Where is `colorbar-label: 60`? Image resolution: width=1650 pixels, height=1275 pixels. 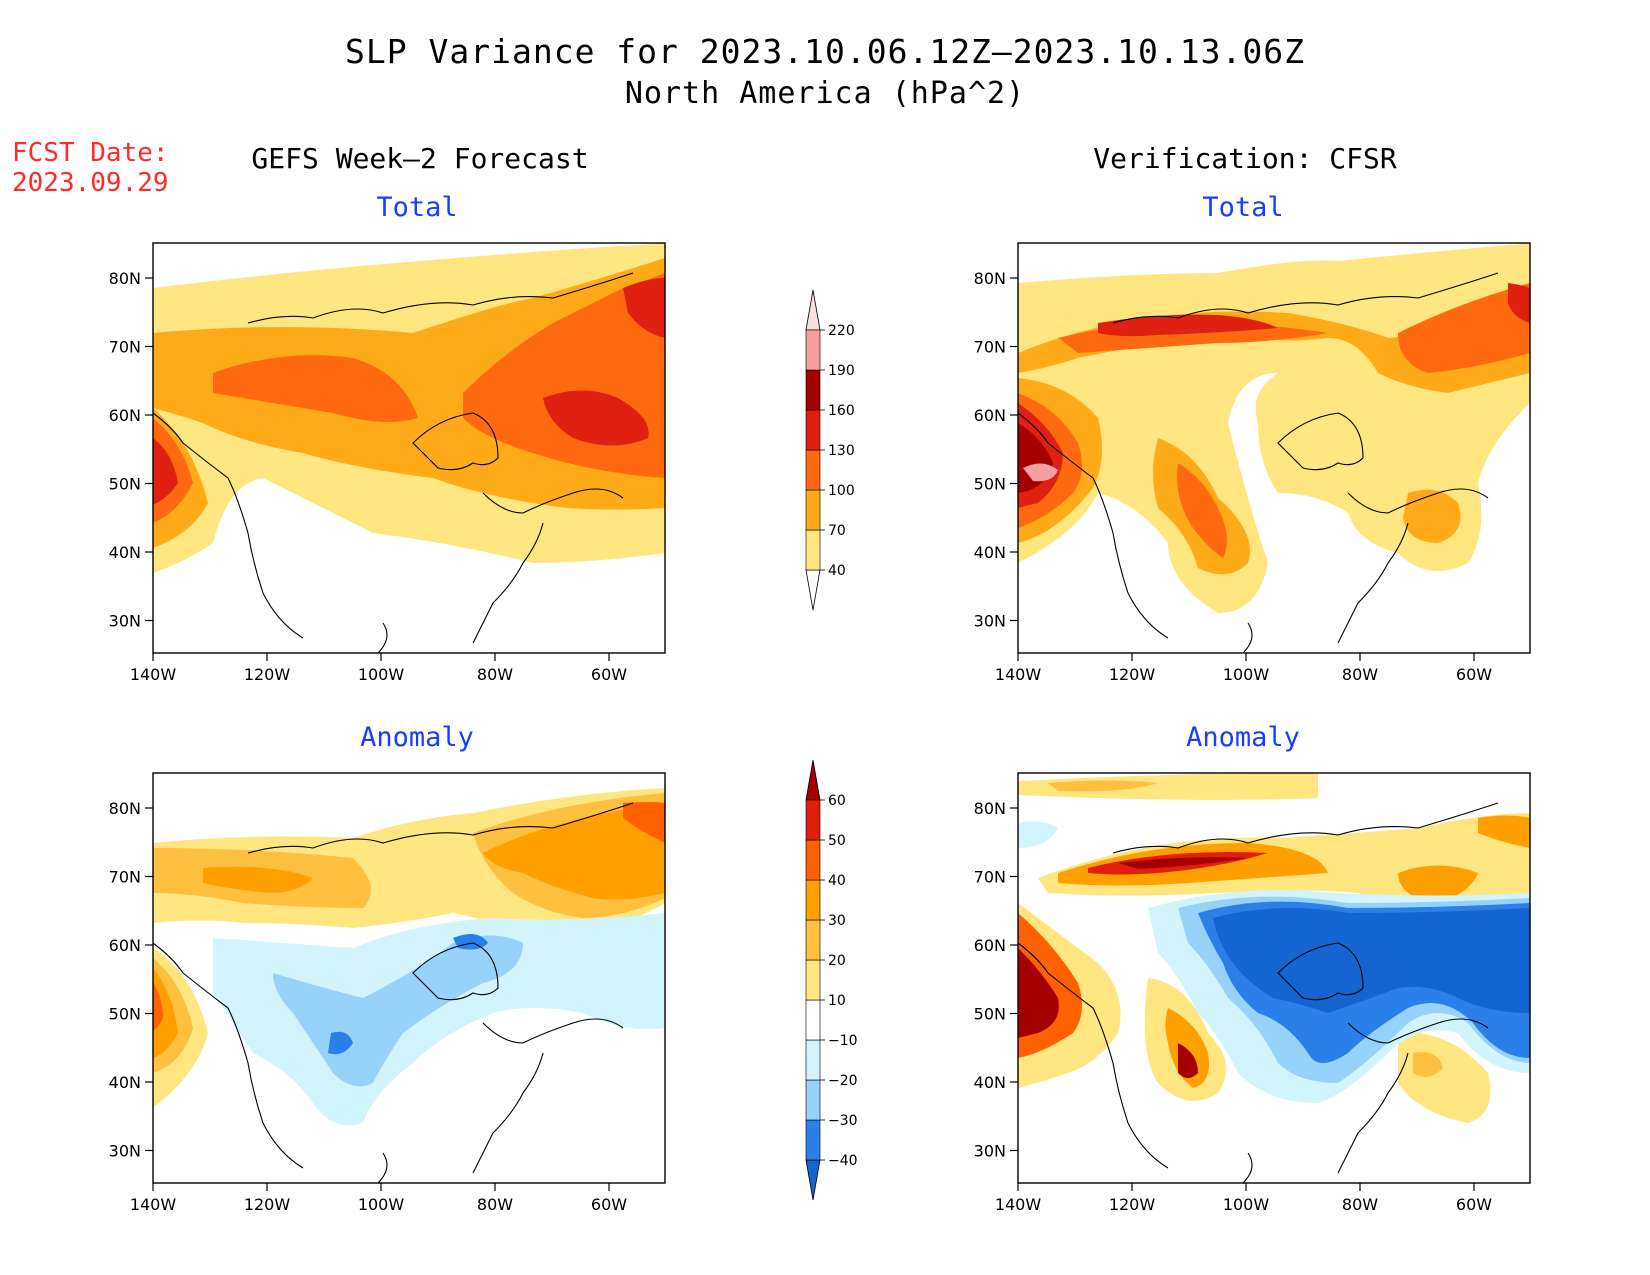
colorbar-label: 60 is located at coordinates (837, 801).